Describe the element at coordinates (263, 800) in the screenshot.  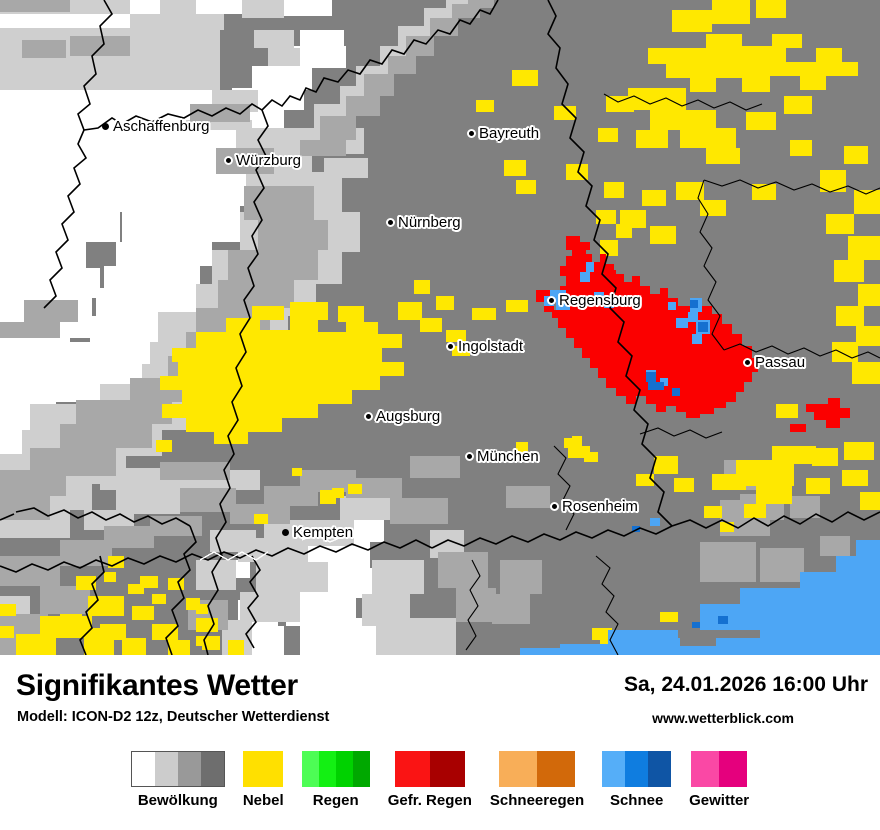
I see `legend-label-nebel: Nebel` at that location.